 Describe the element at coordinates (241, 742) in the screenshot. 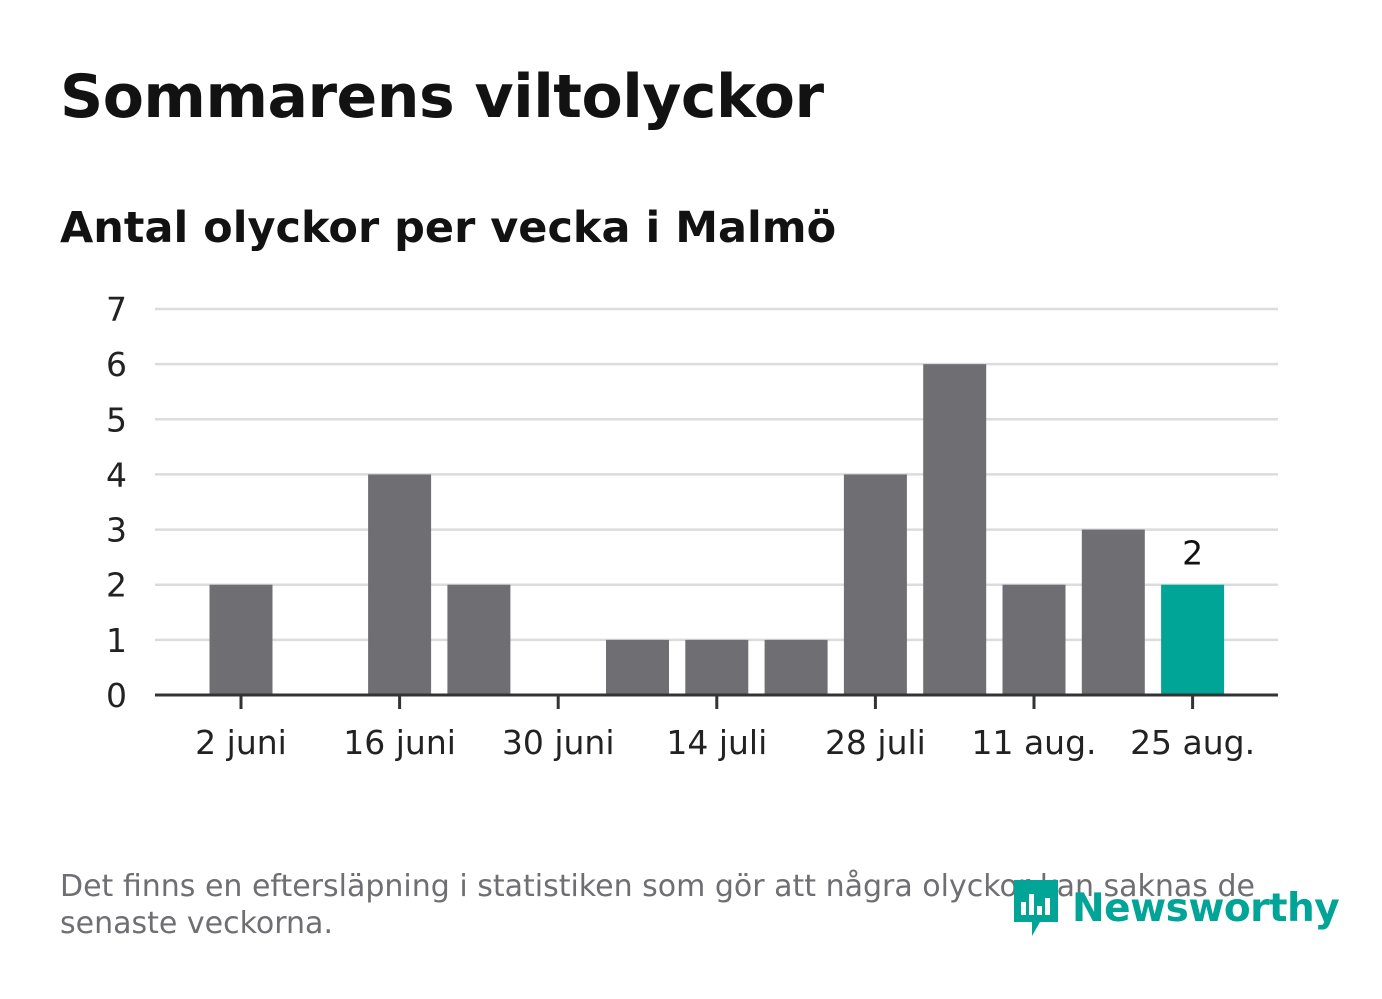

I see `x-tick-label: 2 juni` at that location.